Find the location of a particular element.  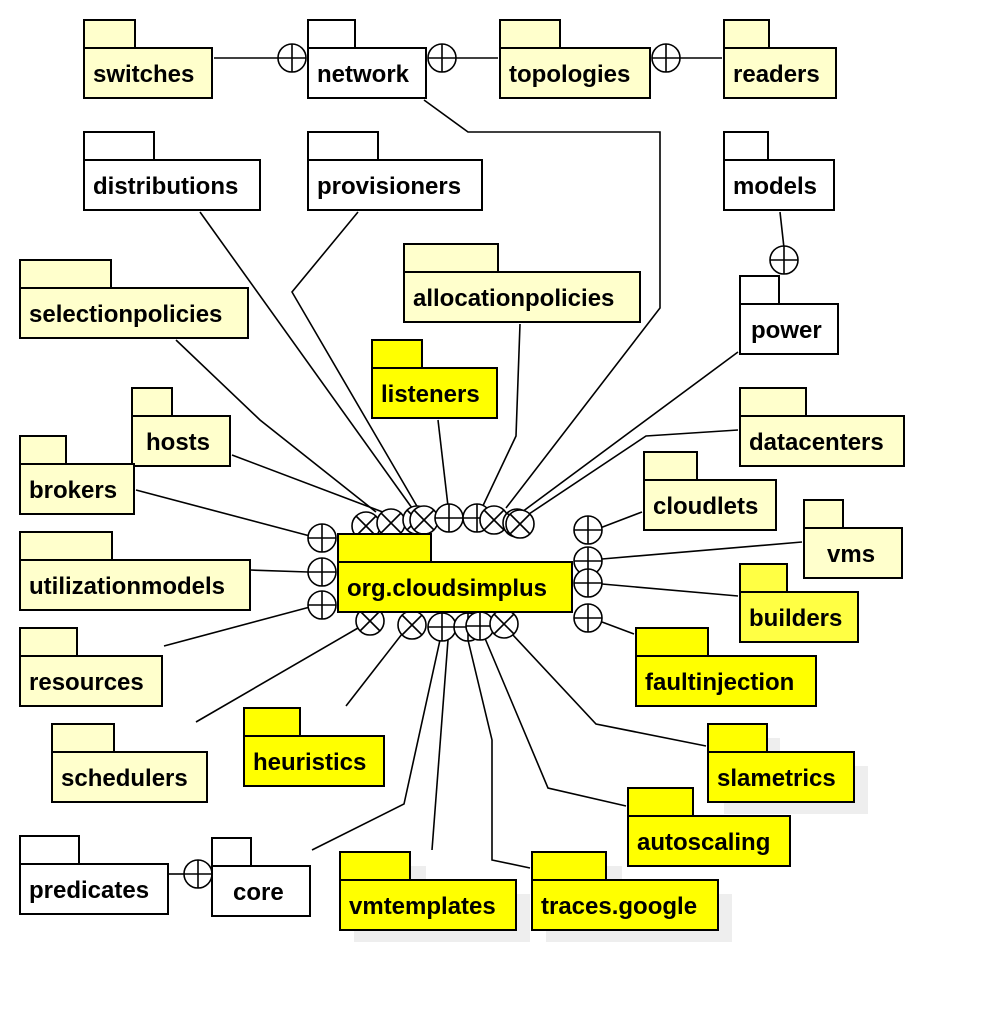

link-autoscaling-root is located at coordinates (555, 721).